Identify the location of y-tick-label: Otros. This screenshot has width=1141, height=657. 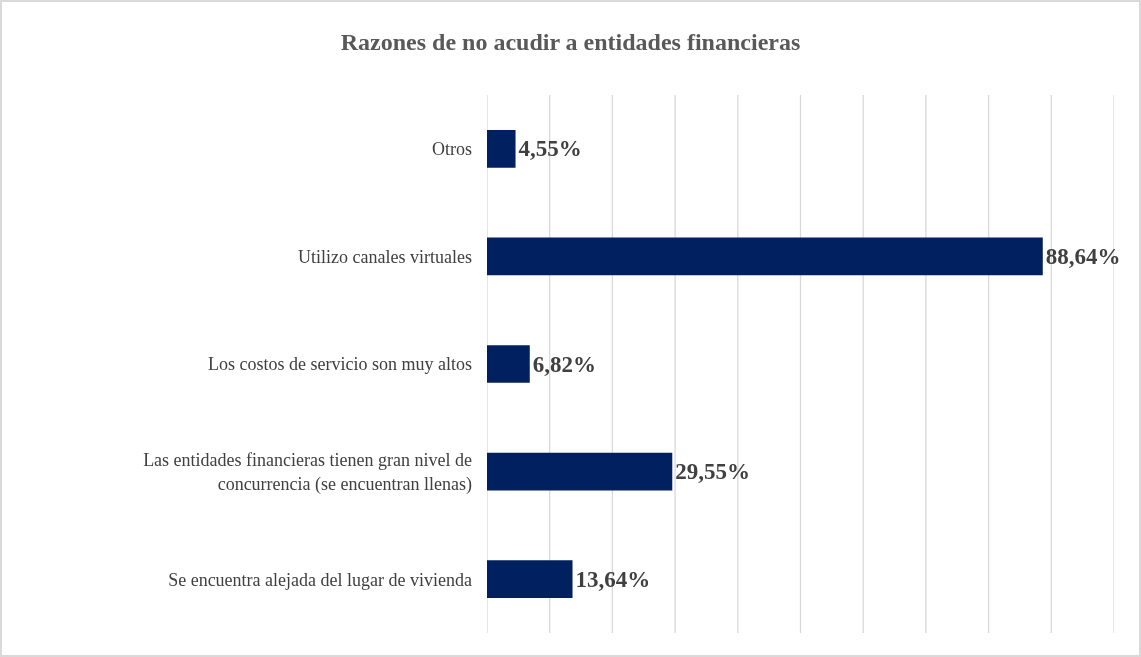
(452, 149).